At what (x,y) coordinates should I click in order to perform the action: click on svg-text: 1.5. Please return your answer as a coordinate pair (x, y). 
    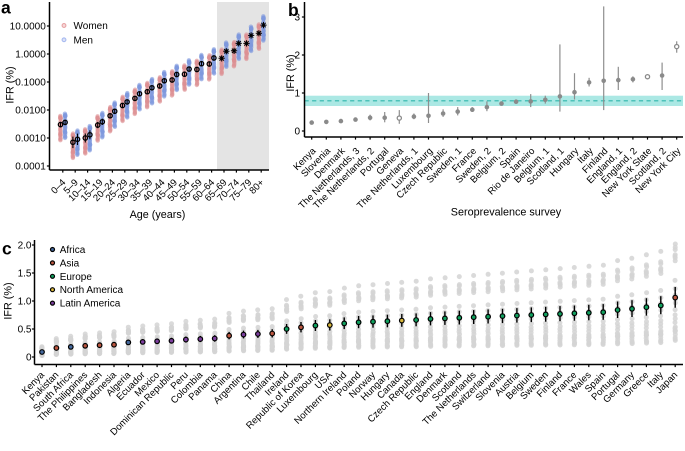
    Looking at the image, I should click on (25, 274).